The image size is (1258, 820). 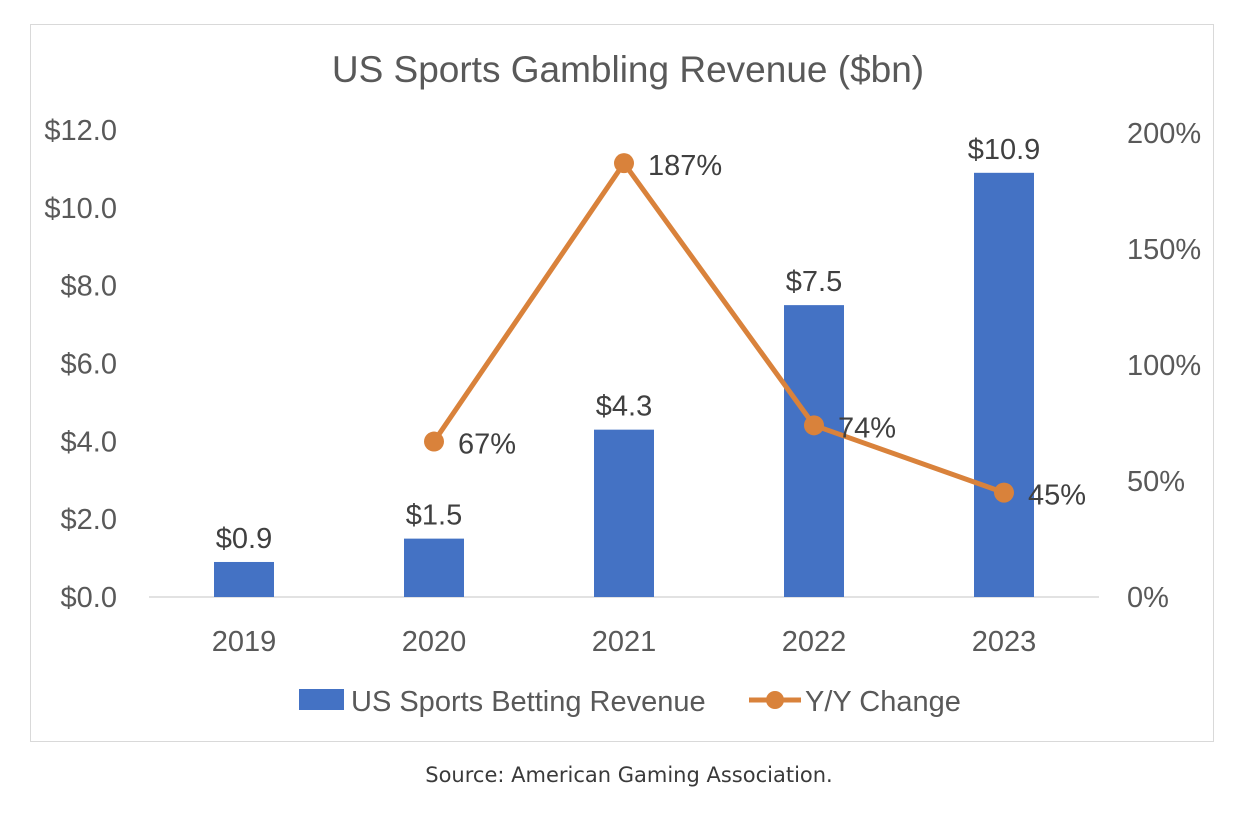 I want to click on chart-title: US Sports Gambling Revenue ($bn), so click(x=628, y=69).